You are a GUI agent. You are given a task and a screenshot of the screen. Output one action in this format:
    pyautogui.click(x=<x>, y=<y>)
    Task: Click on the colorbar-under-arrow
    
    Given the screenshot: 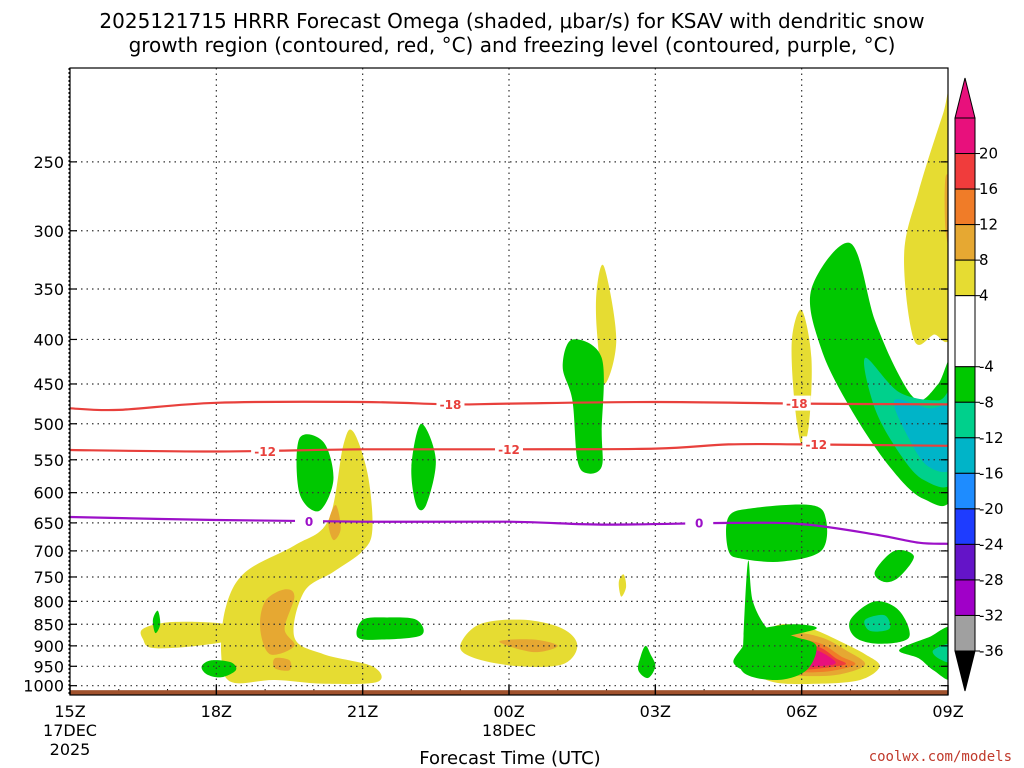 What is the action you would take?
    pyautogui.click(x=965, y=671)
    